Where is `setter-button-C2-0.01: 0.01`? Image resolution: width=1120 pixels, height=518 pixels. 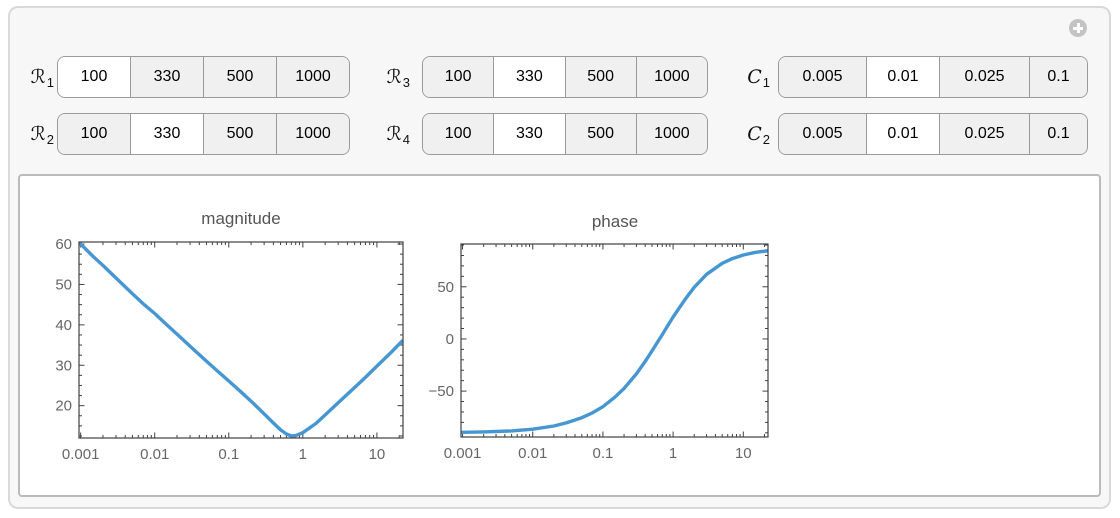 setter-button-C2-0.01: 0.01 is located at coordinates (902, 134).